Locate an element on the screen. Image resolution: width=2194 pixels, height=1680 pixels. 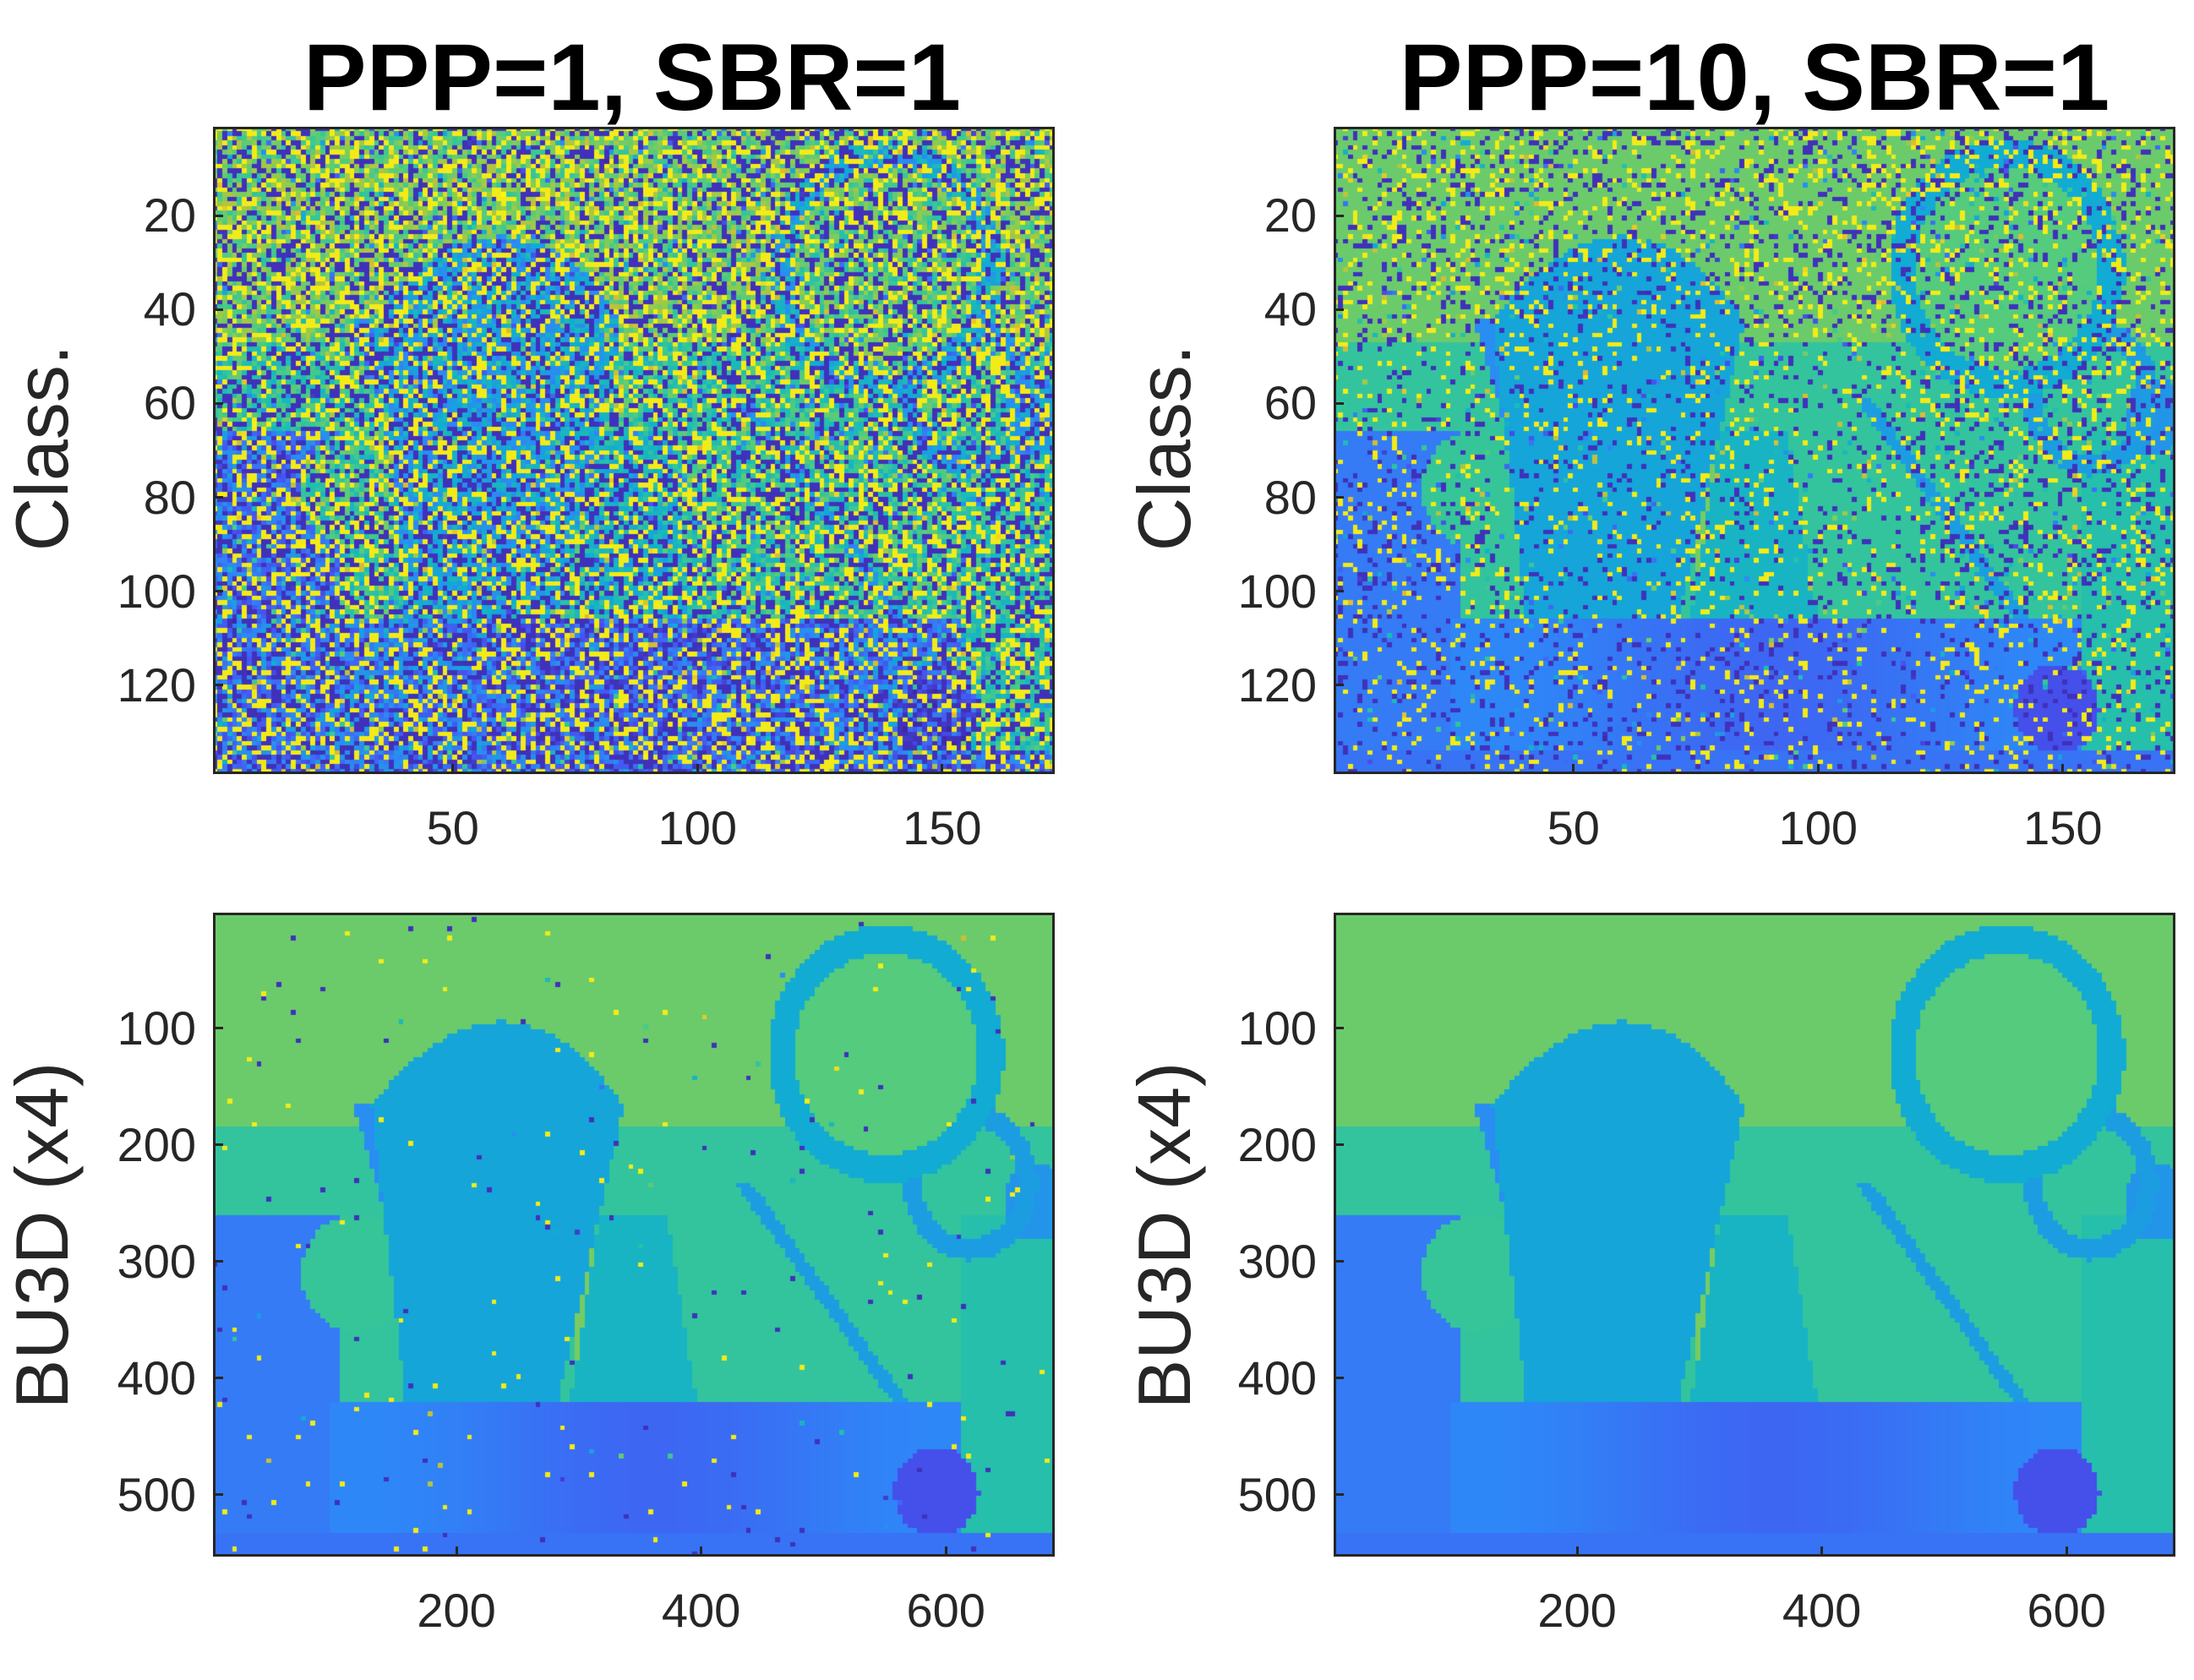
row-label-bu3d-bottom-right: BU3D (x4) is located at coordinates (1164, 1235).